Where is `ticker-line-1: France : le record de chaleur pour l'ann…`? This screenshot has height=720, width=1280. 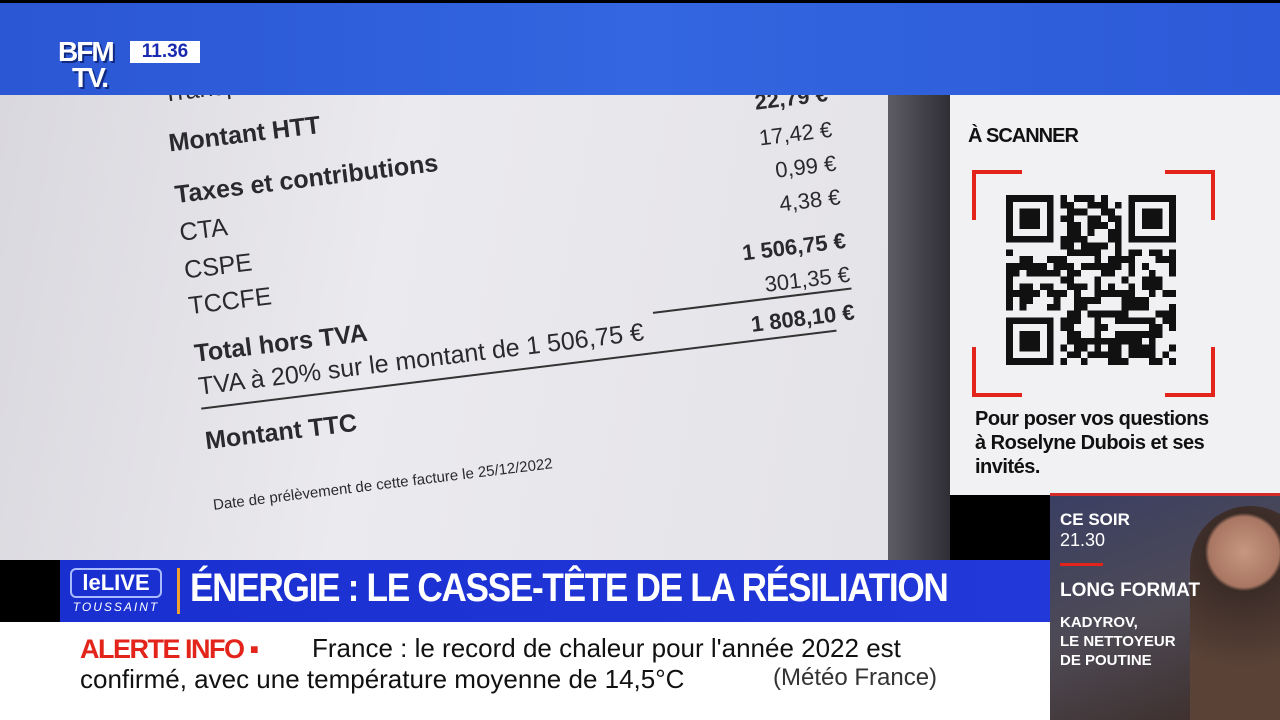 ticker-line-1: France : le record de chaleur pour l'ann… is located at coordinates (606, 648).